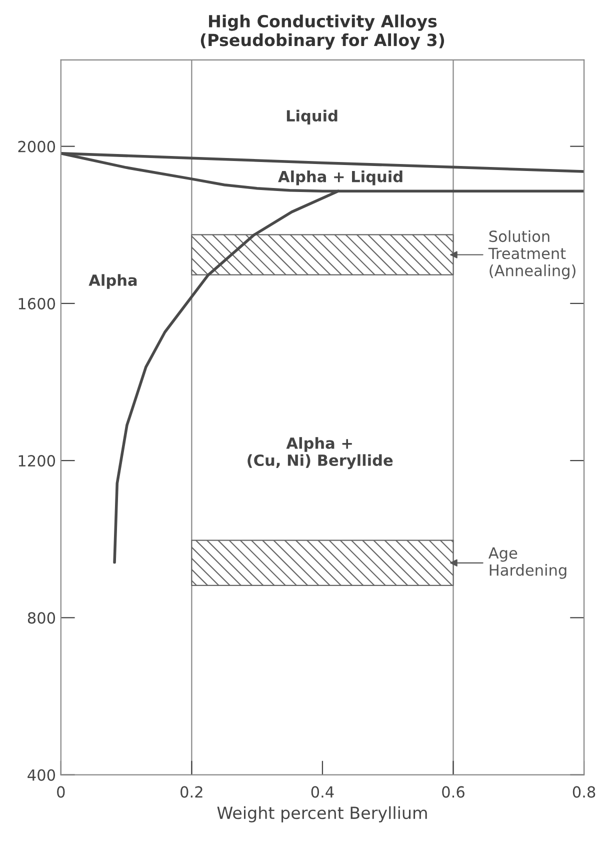 This screenshot has width=609, height=844. Describe the element at coordinates (42, 618) in the screenshot. I see `y-tick-label: 800` at that location.